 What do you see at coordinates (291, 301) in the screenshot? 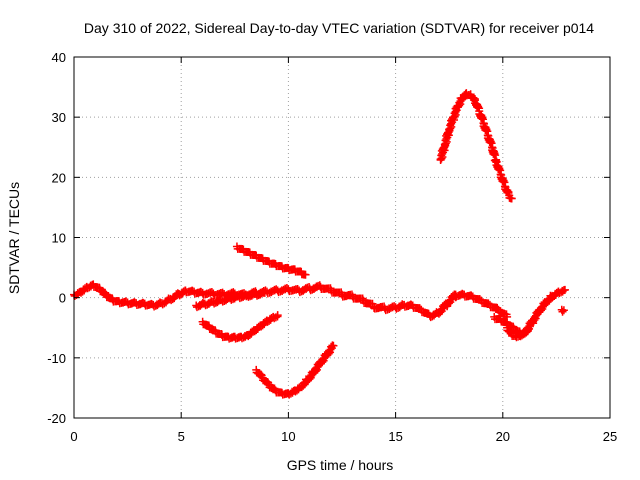
I see `series-main-band` at bounding box center [291, 301].